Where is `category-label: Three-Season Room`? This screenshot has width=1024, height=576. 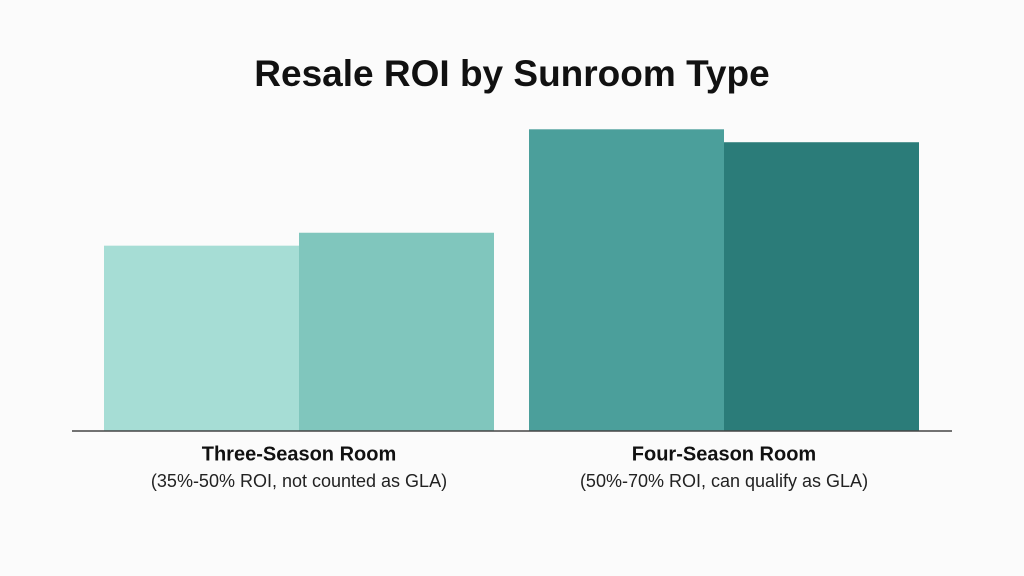
category-label: Three-Season Room is located at coordinates (299, 454).